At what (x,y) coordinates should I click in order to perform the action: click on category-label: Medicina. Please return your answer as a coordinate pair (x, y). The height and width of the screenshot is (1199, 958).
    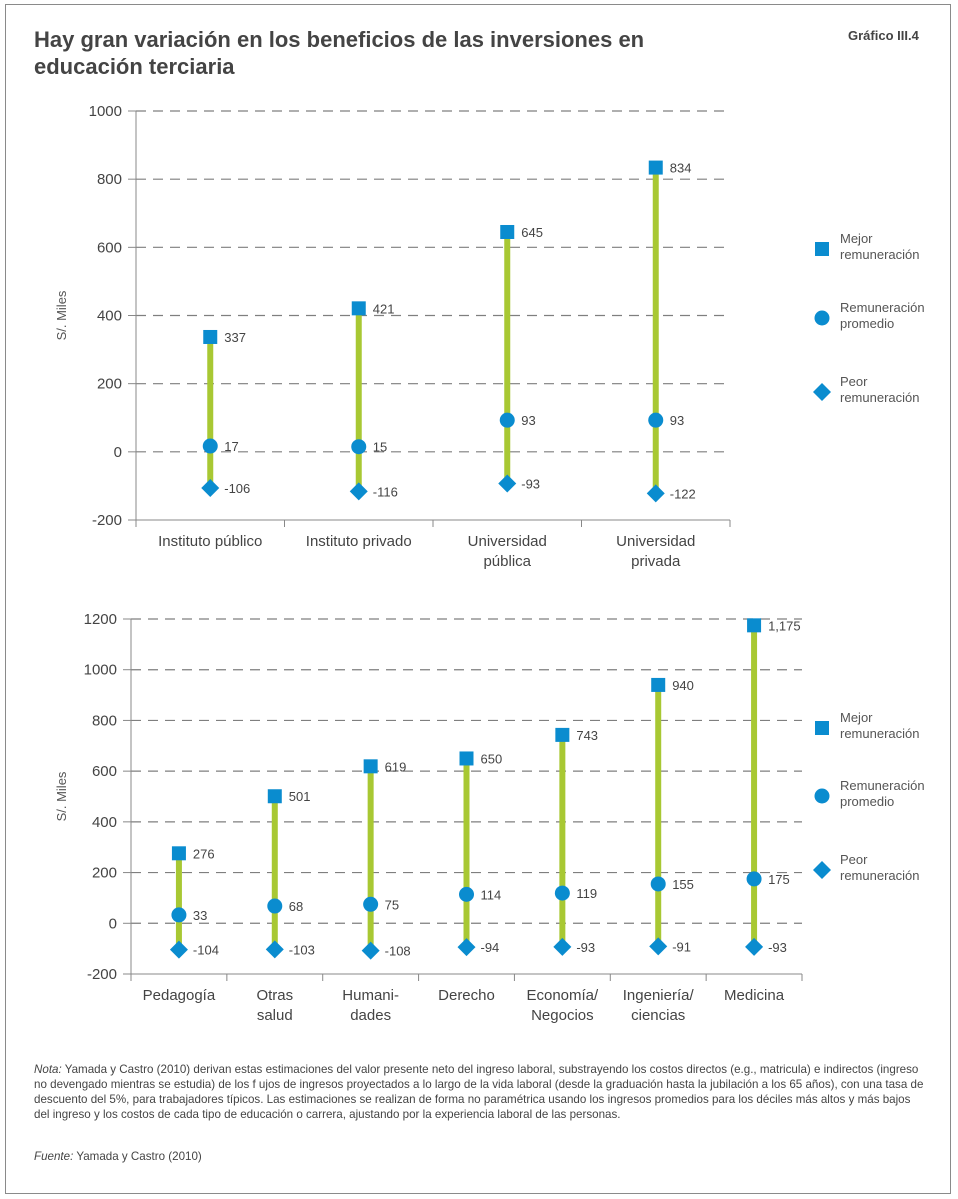
    Looking at the image, I should click on (754, 995).